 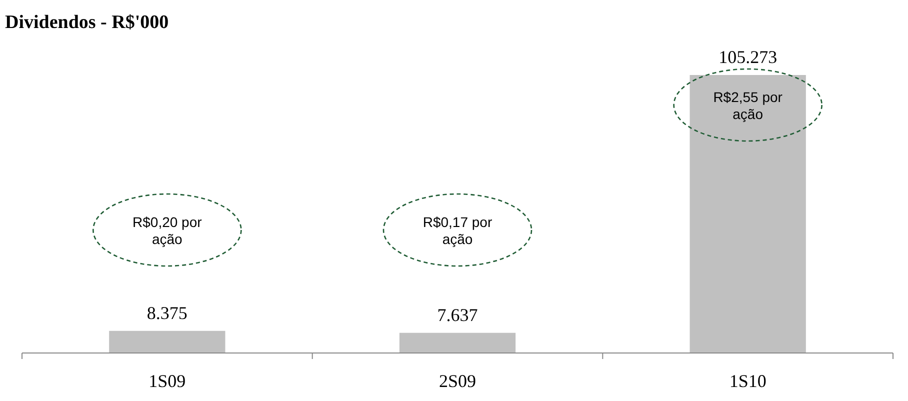 What do you see at coordinates (457, 230) in the screenshot?
I see `annotation: R$0,17 por ação` at bounding box center [457, 230].